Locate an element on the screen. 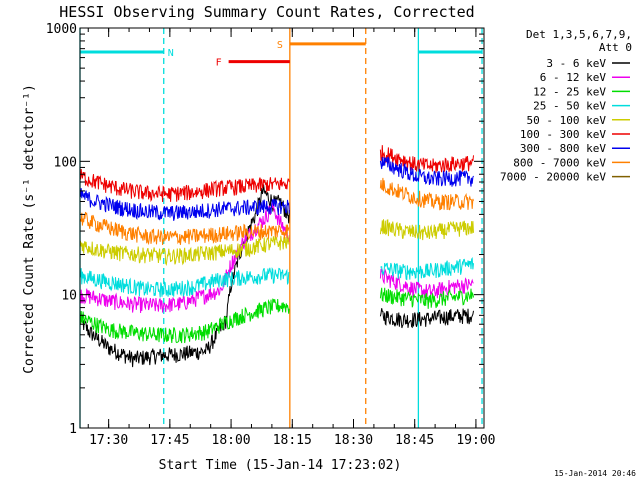  legend-entry-label: 25 - 50 keV is located at coordinates (569, 106).